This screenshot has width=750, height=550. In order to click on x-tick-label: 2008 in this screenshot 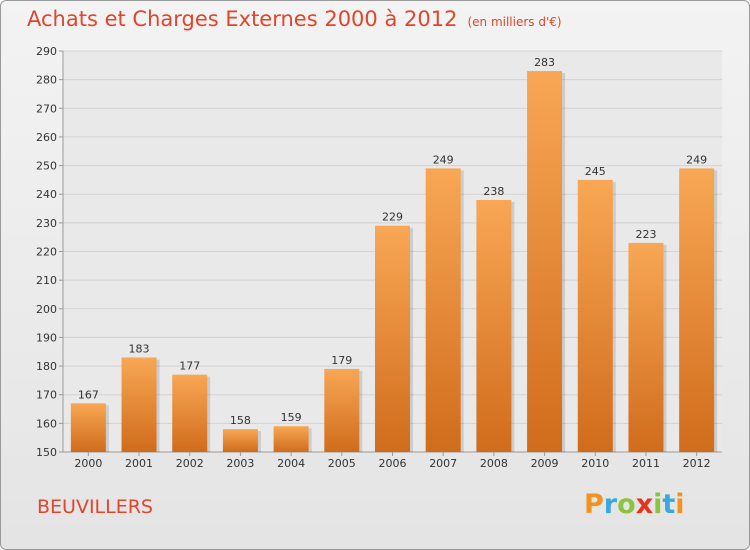, I will do `click(494, 463)`.